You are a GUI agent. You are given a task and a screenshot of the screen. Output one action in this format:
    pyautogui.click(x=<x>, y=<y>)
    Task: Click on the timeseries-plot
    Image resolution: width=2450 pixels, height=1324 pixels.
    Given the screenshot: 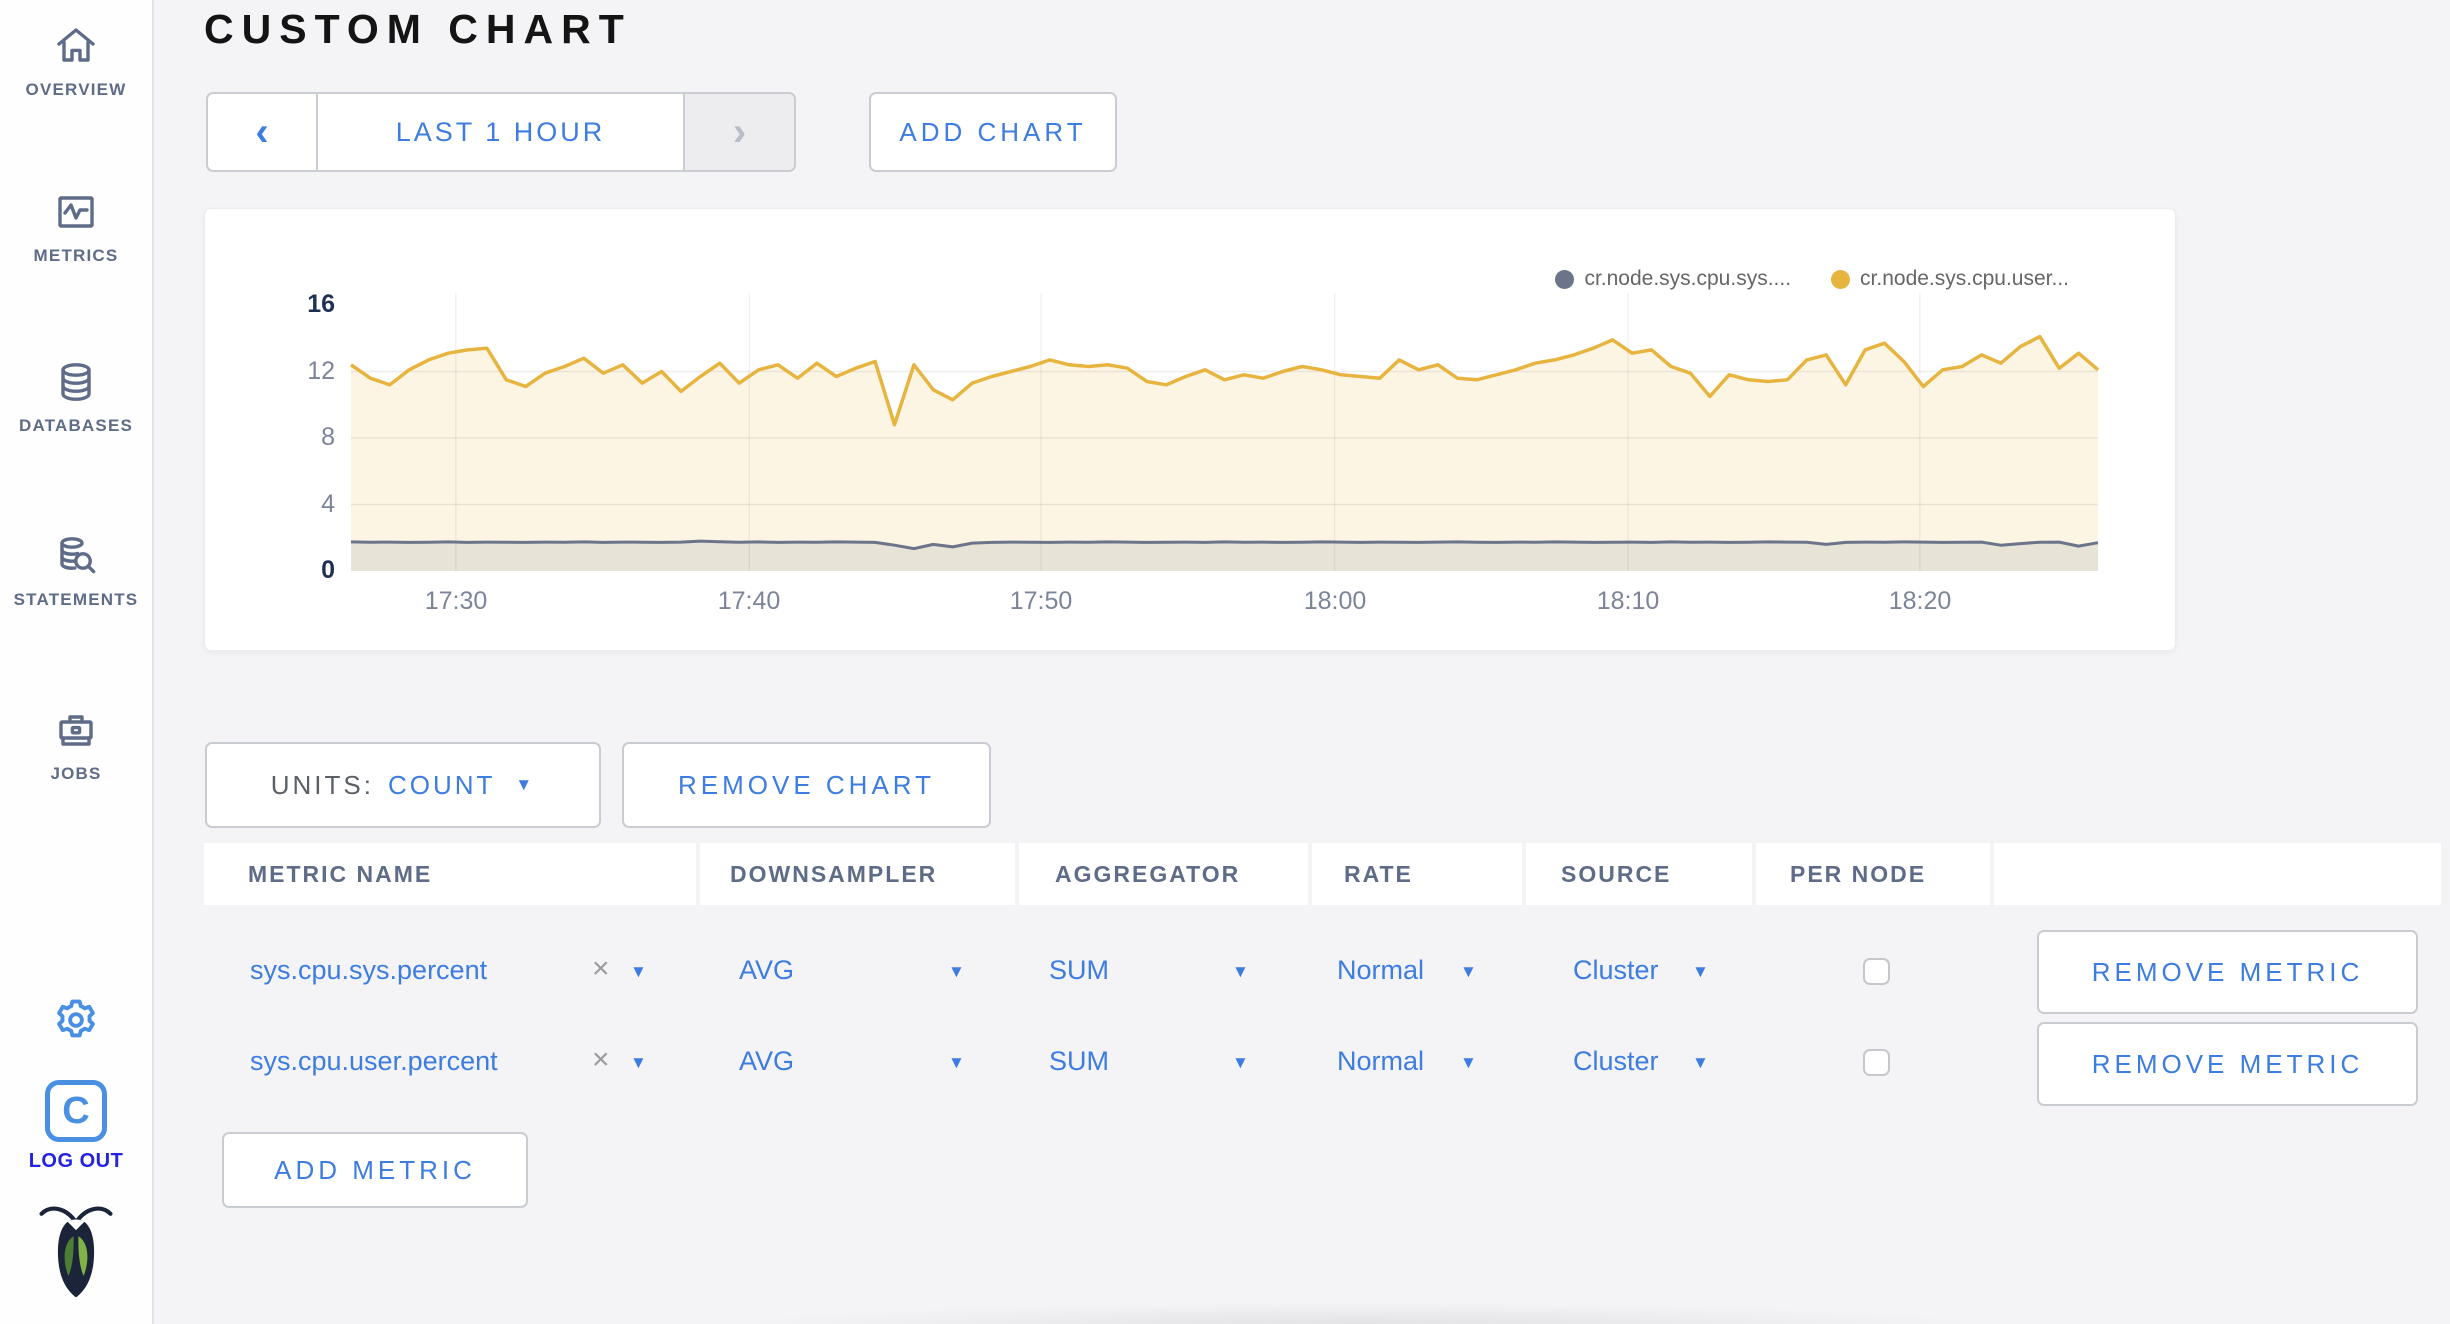 What is the action you would take?
    pyautogui.click(x=1225, y=432)
    